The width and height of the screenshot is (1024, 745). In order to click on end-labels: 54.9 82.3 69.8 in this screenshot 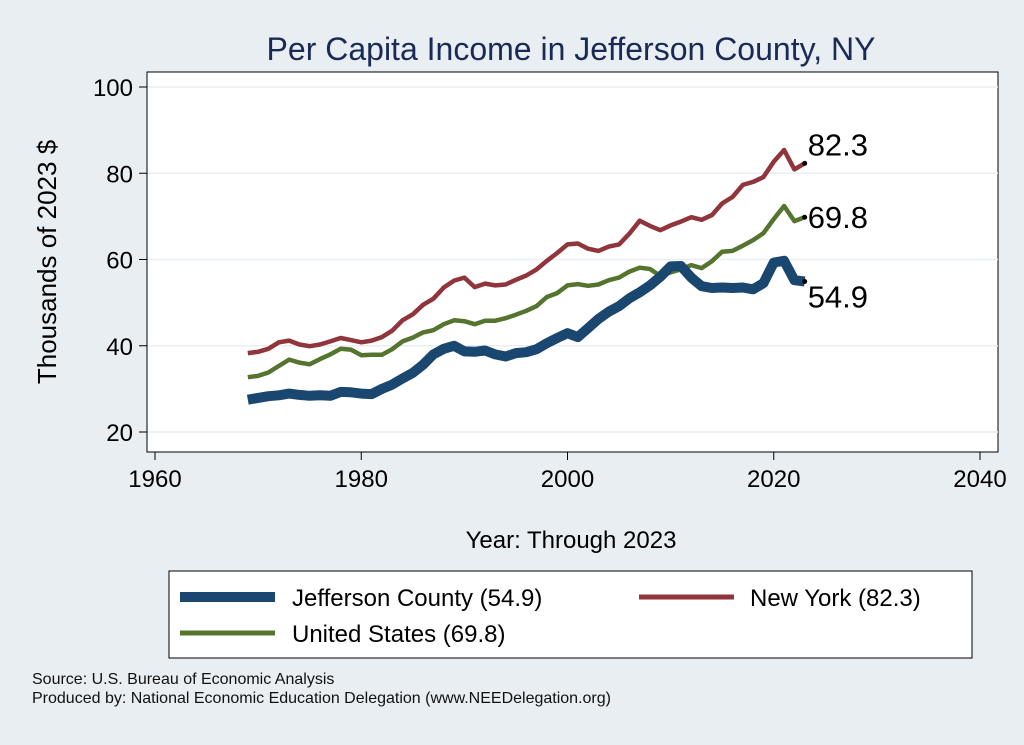, I will do `click(835, 220)`.